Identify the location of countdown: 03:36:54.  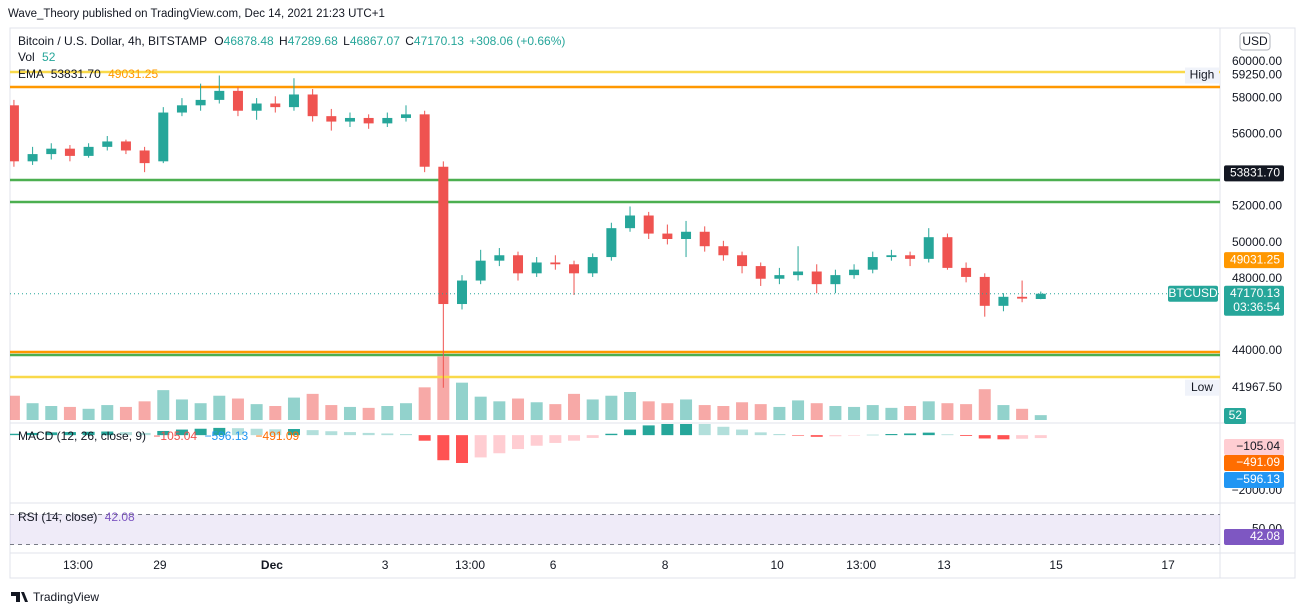
(1256, 307).